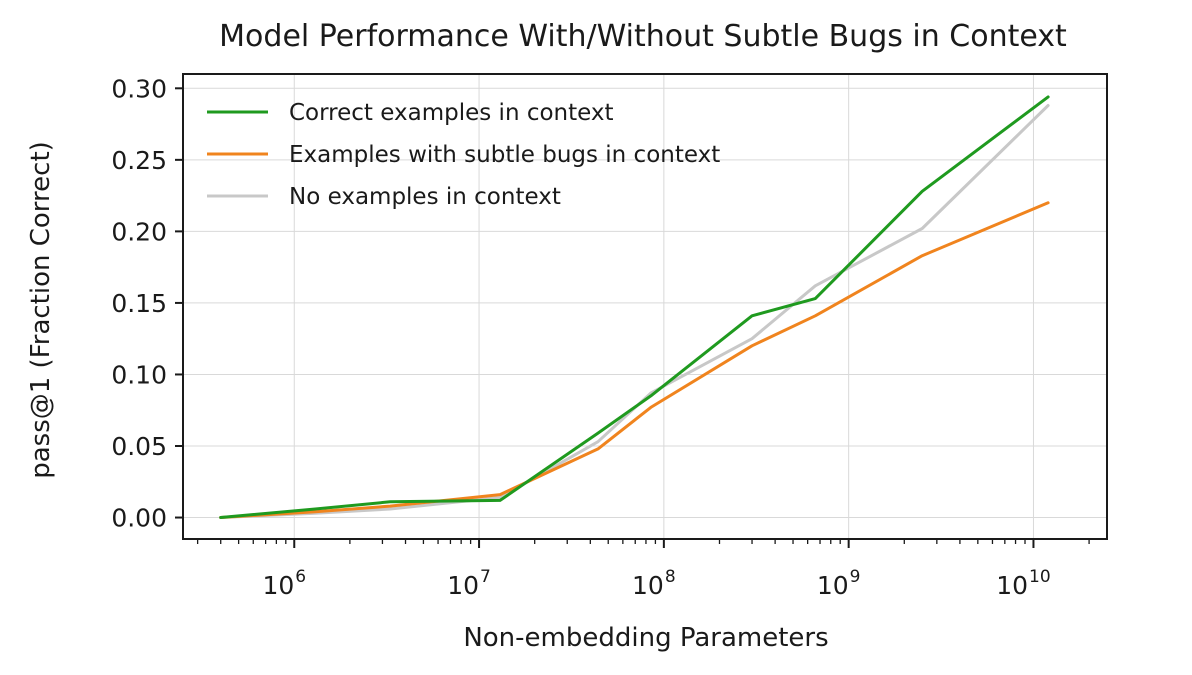 The height and width of the screenshot is (675, 1192). Describe the element at coordinates (139, 231) in the screenshot. I see `y-tick-label: 0.20` at that location.